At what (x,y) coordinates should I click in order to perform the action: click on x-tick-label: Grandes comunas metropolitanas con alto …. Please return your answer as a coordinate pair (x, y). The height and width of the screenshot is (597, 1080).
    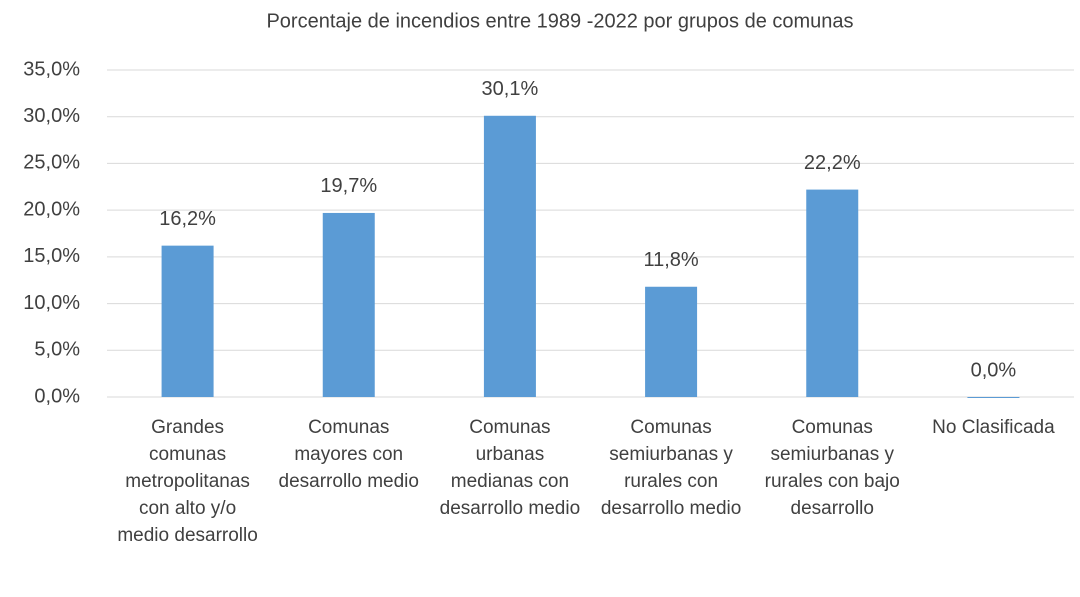
    Looking at the image, I should click on (187, 481).